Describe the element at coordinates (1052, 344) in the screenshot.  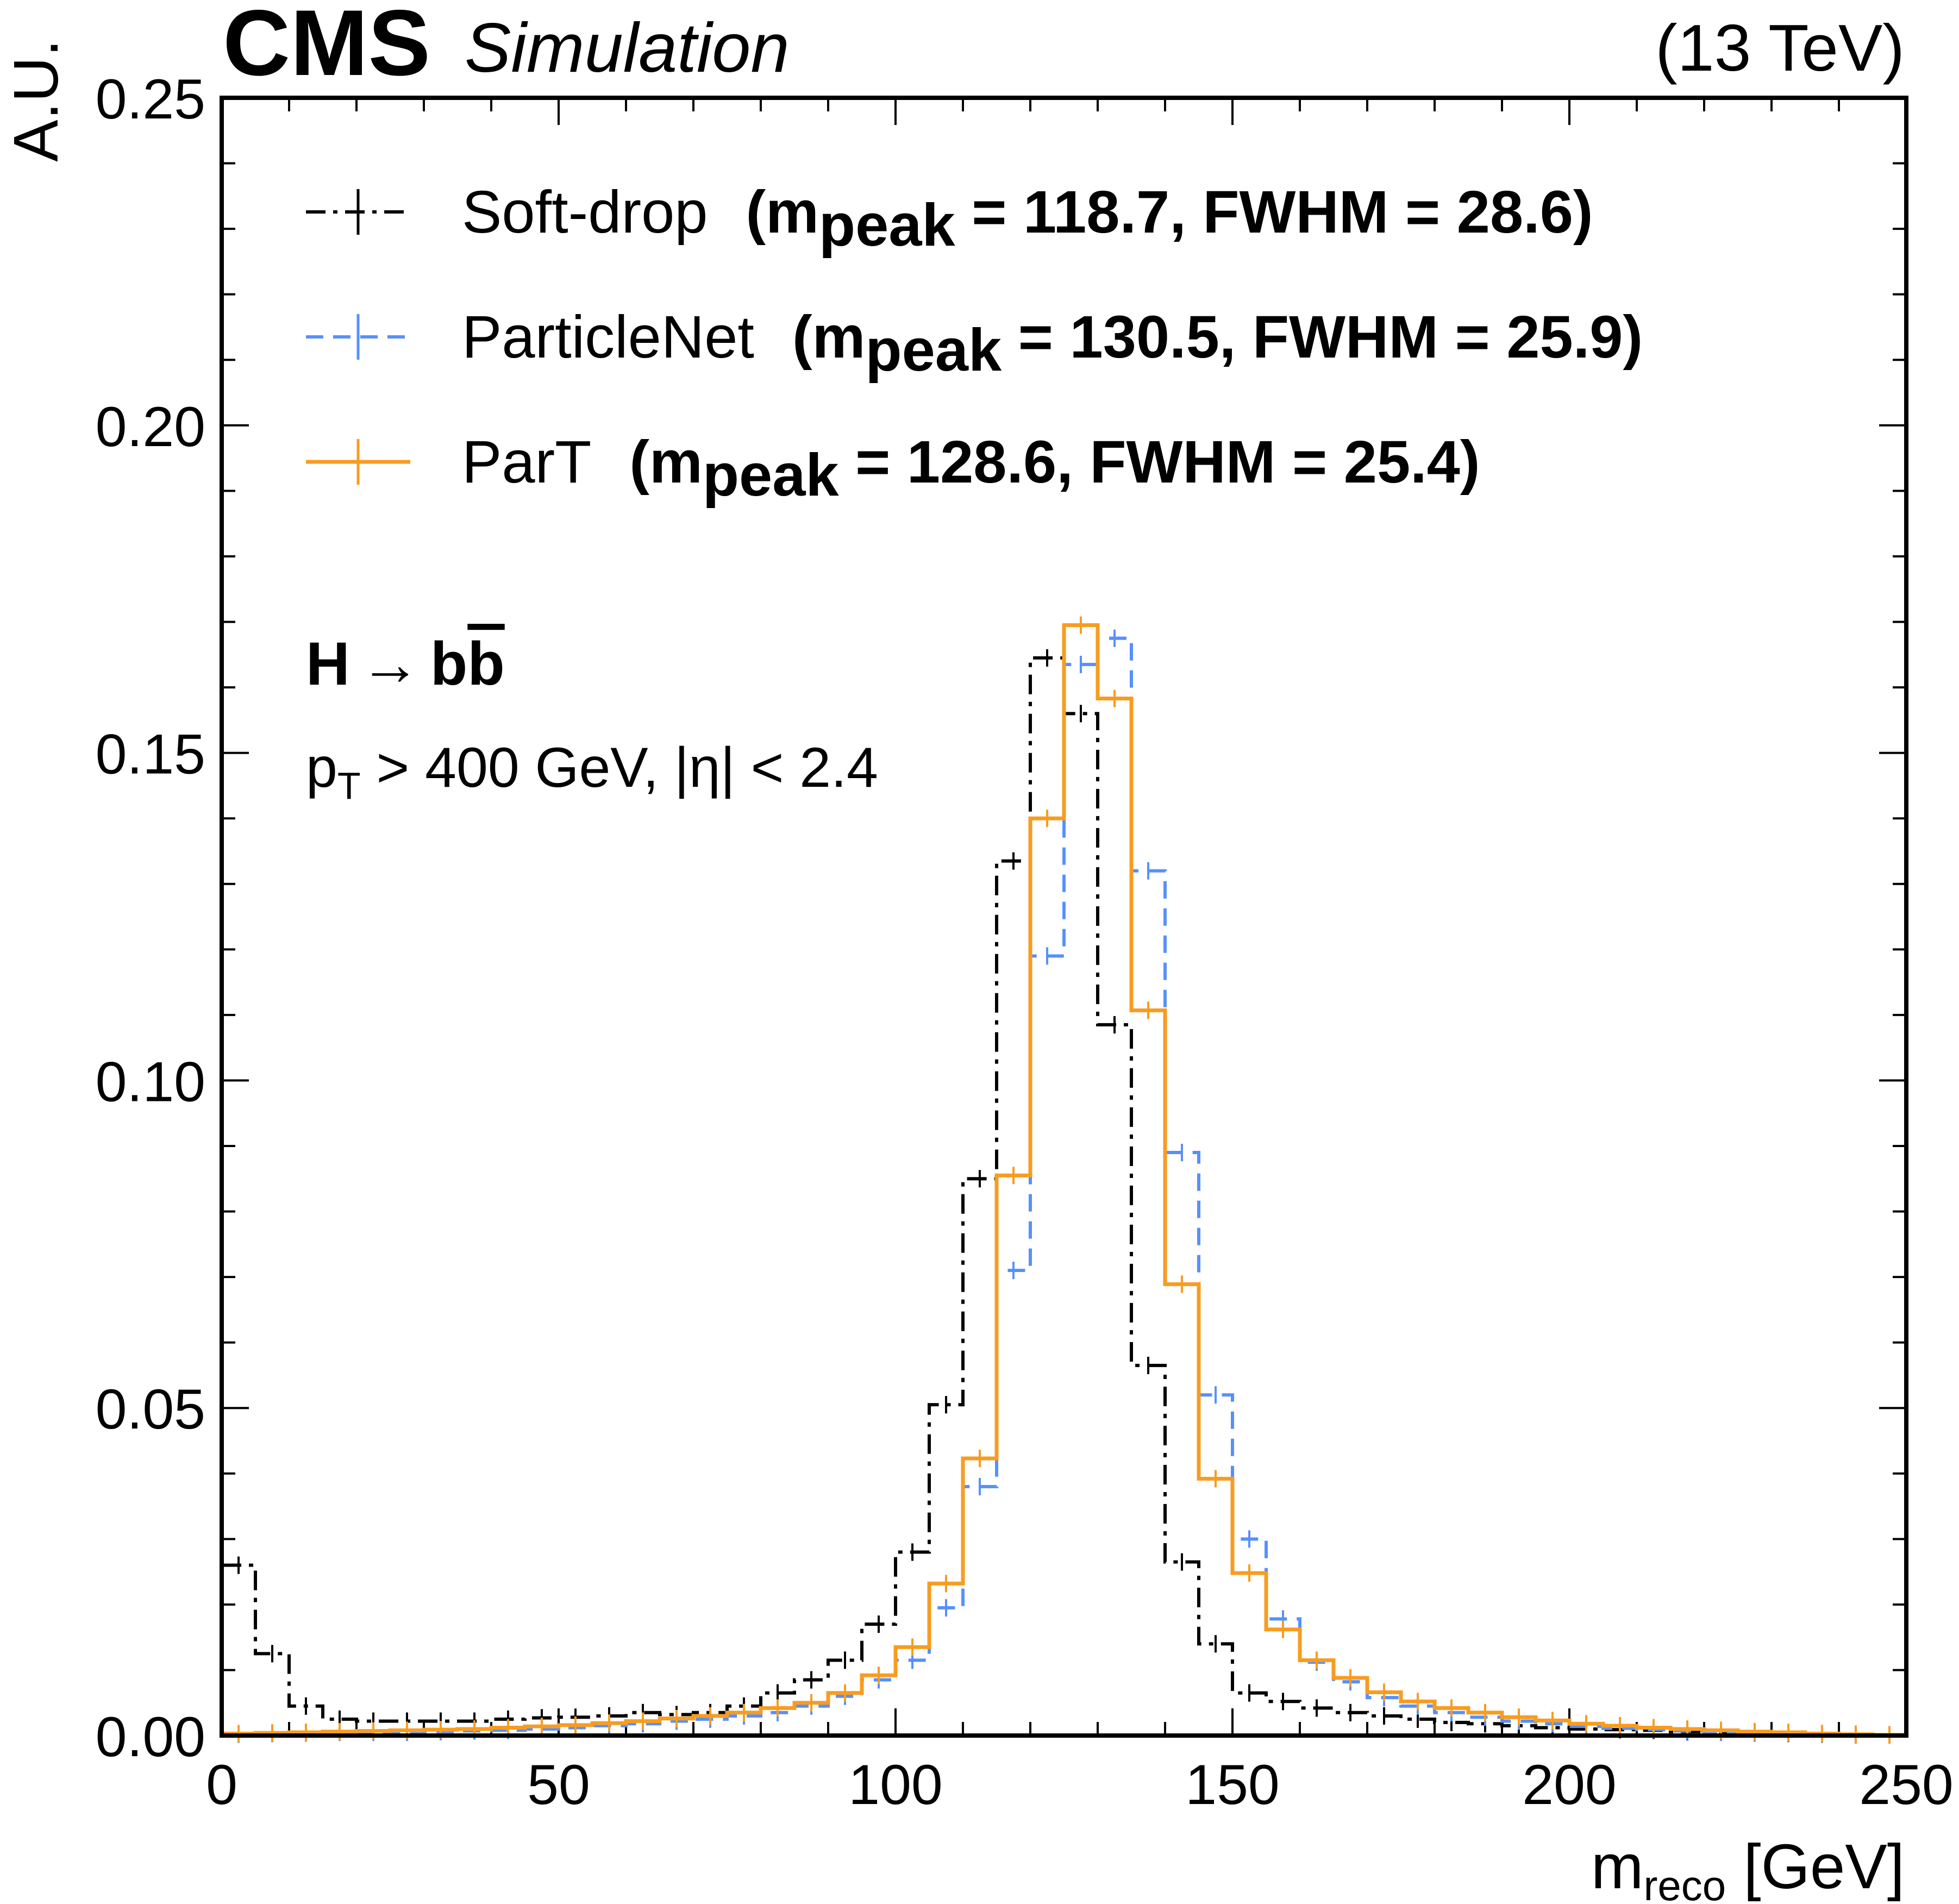
I see `legend-label: ParticleNet (mpeak = 130.5, FWHM = 25.9)` at that location.